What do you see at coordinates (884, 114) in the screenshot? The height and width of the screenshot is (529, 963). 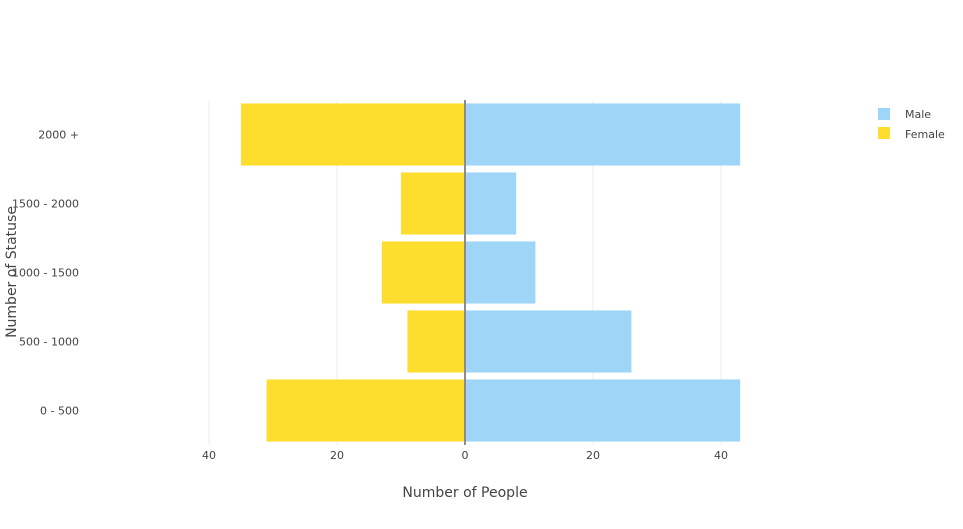 I see `legend-swatch-male` at bounding box center [884, 114].